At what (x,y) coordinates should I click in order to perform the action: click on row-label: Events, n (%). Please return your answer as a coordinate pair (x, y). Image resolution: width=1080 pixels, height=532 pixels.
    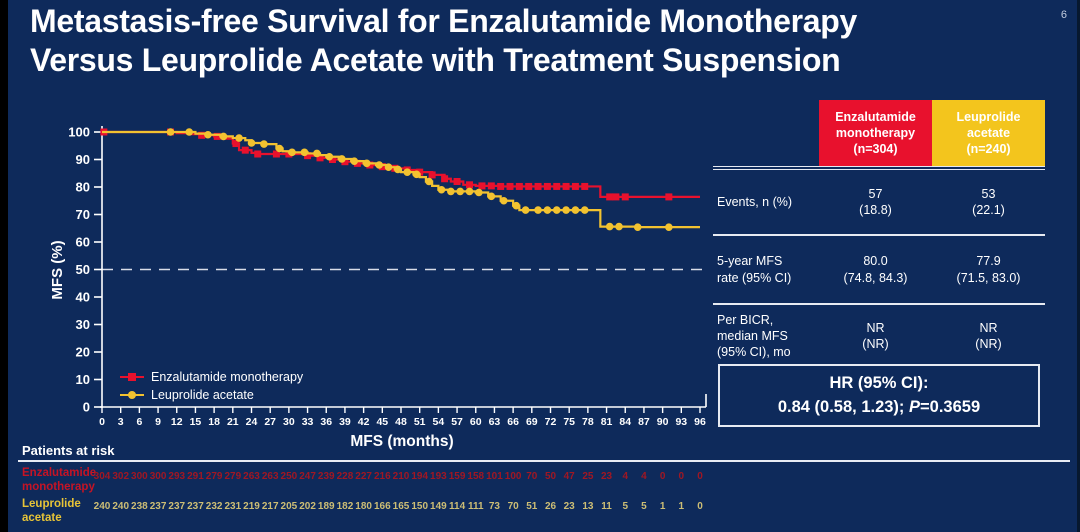
    Looking at the image, I should click on (755, 201).